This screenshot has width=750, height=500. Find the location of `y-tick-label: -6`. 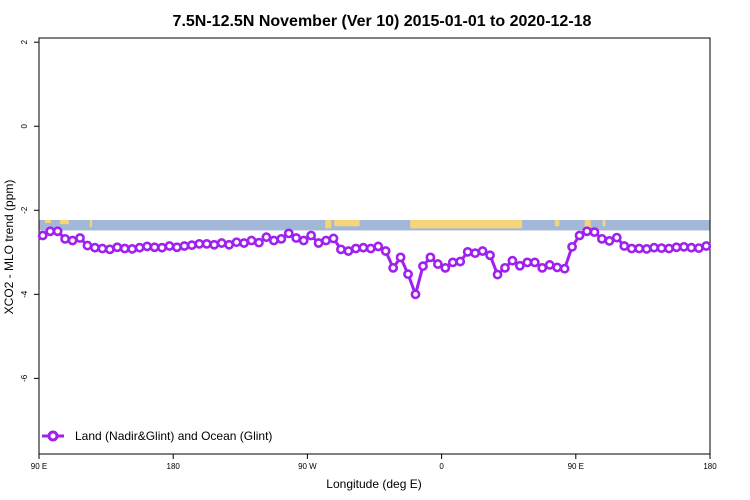

y-tick-label: -6 is located at coordinates (24, 378).